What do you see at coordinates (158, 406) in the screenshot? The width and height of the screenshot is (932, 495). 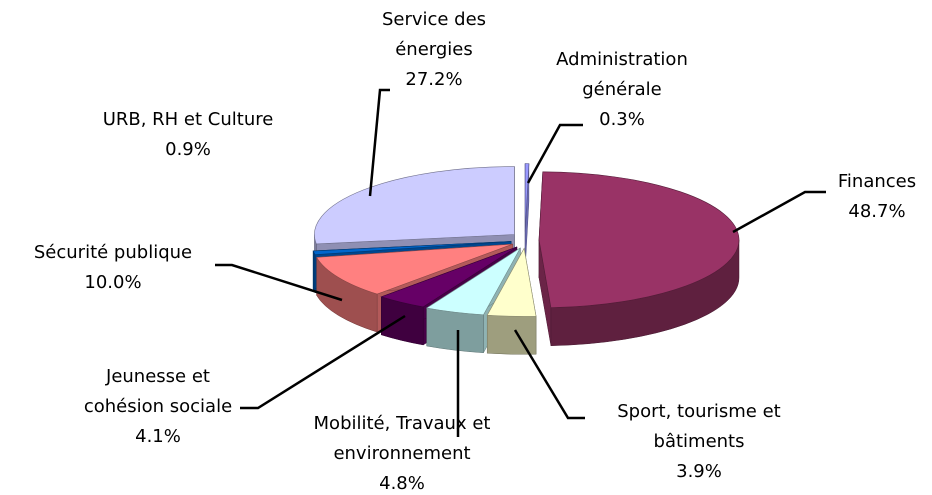 I see `label-line: cohésion sociale` at bounding box center [158, 406].